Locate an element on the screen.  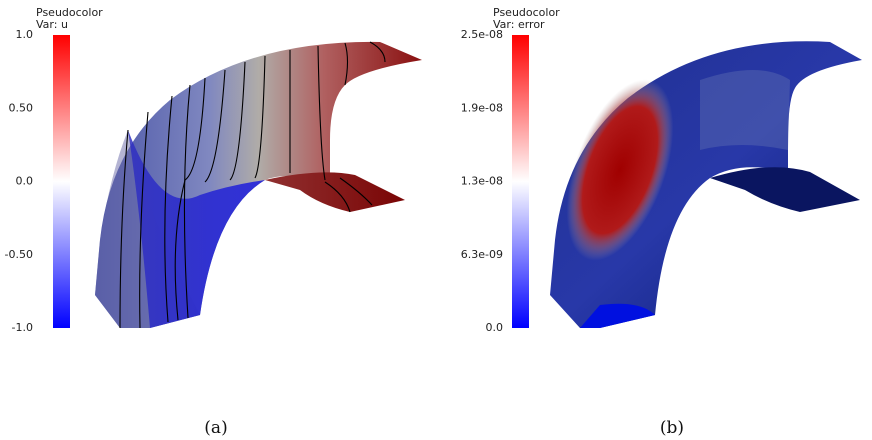
colorbar-tick-label: 0.50 is located at coordinates (21, 107).